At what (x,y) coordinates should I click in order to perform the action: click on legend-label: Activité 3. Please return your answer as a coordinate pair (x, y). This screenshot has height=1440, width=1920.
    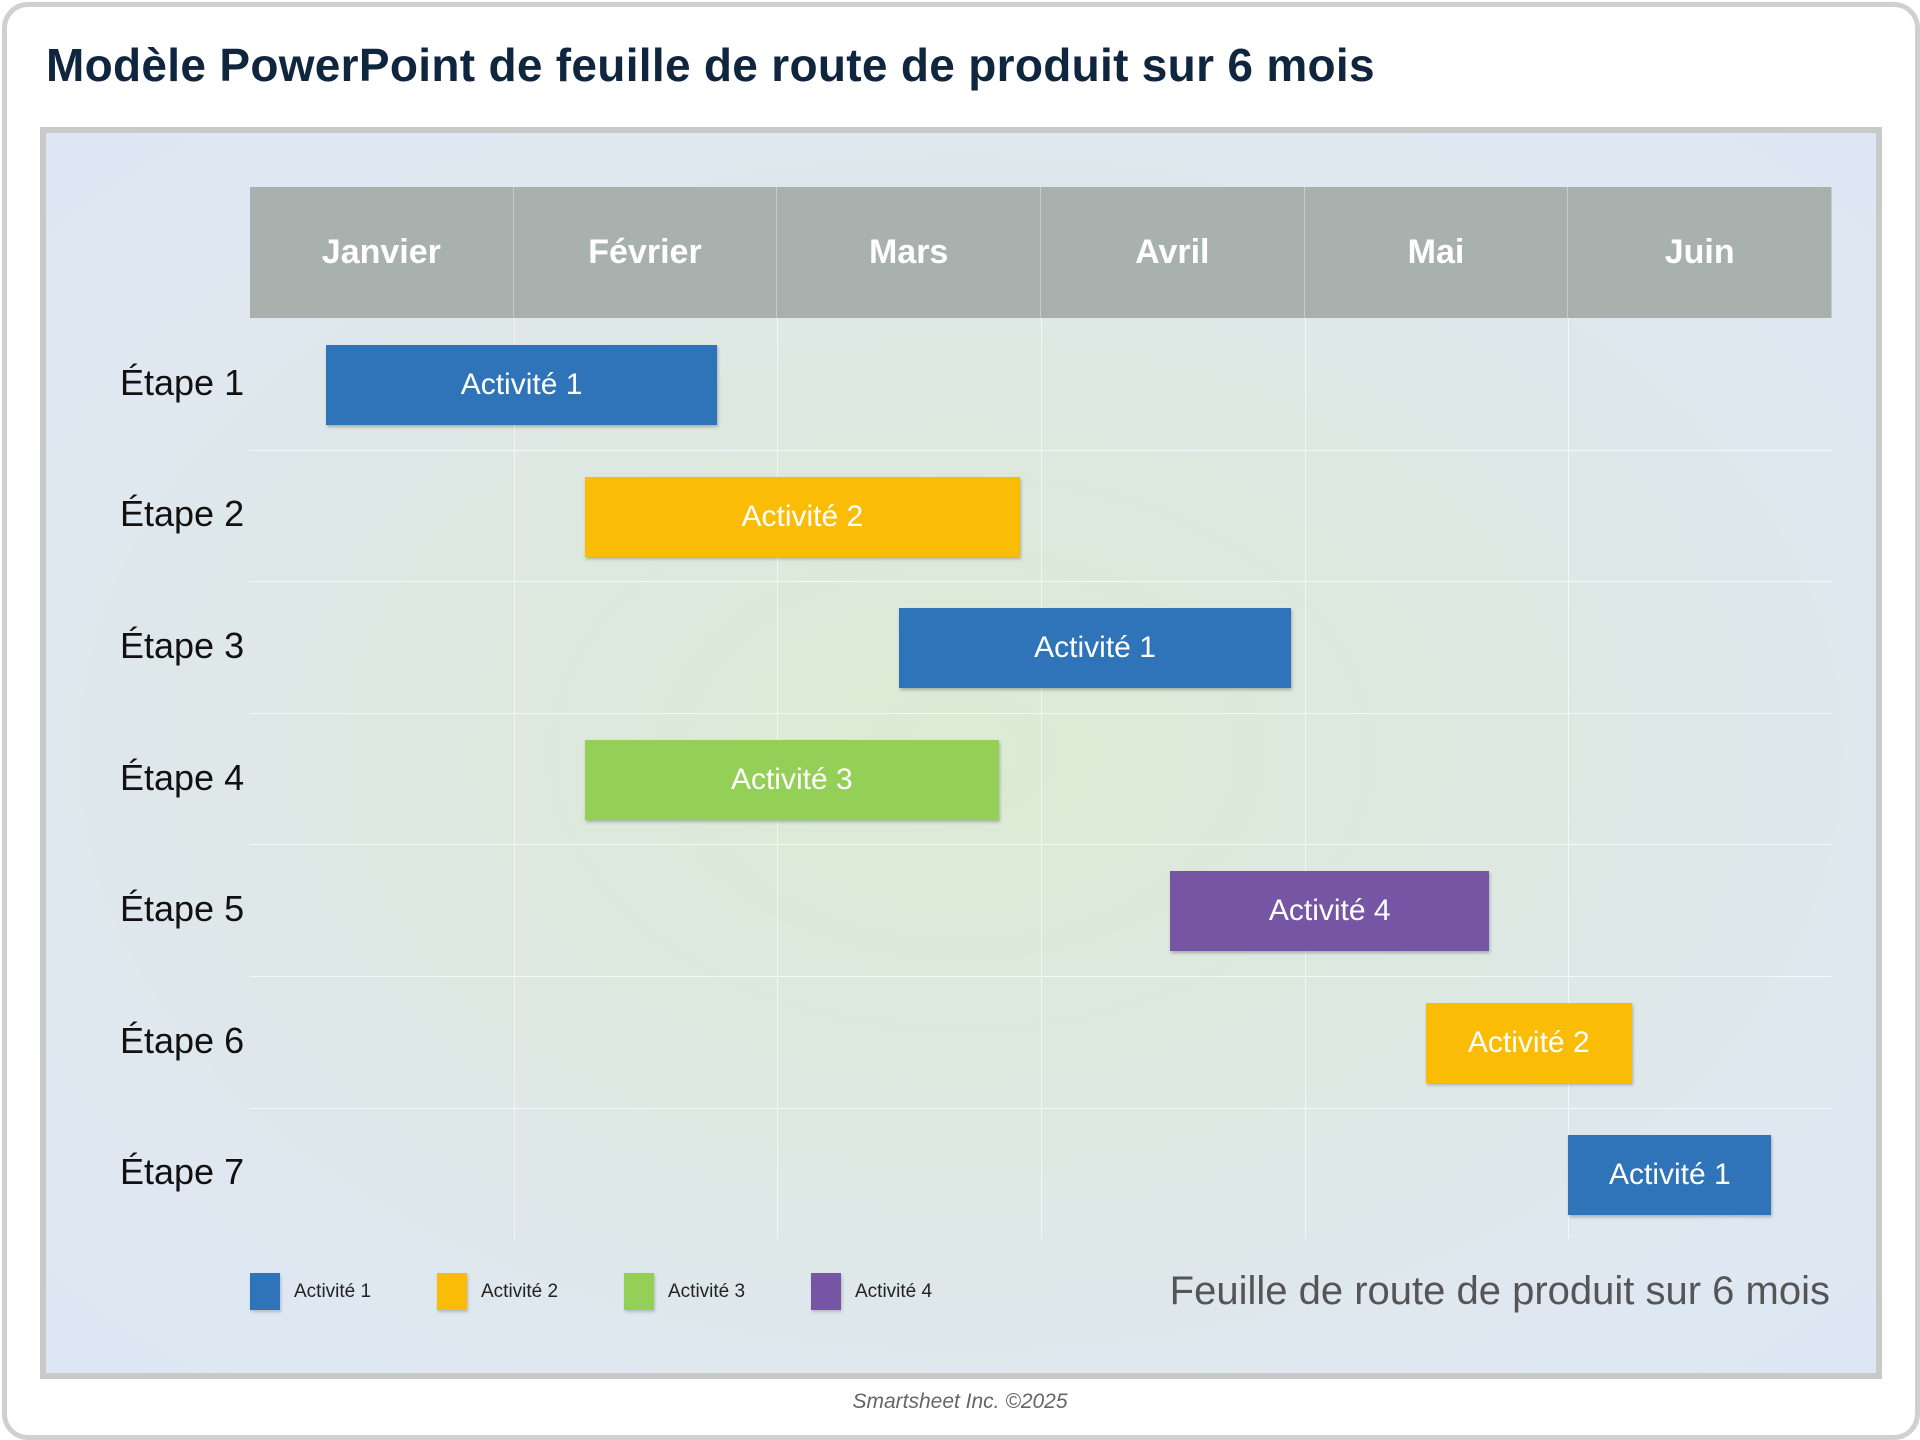
    Looking at the image, I should click on (707, 1291).